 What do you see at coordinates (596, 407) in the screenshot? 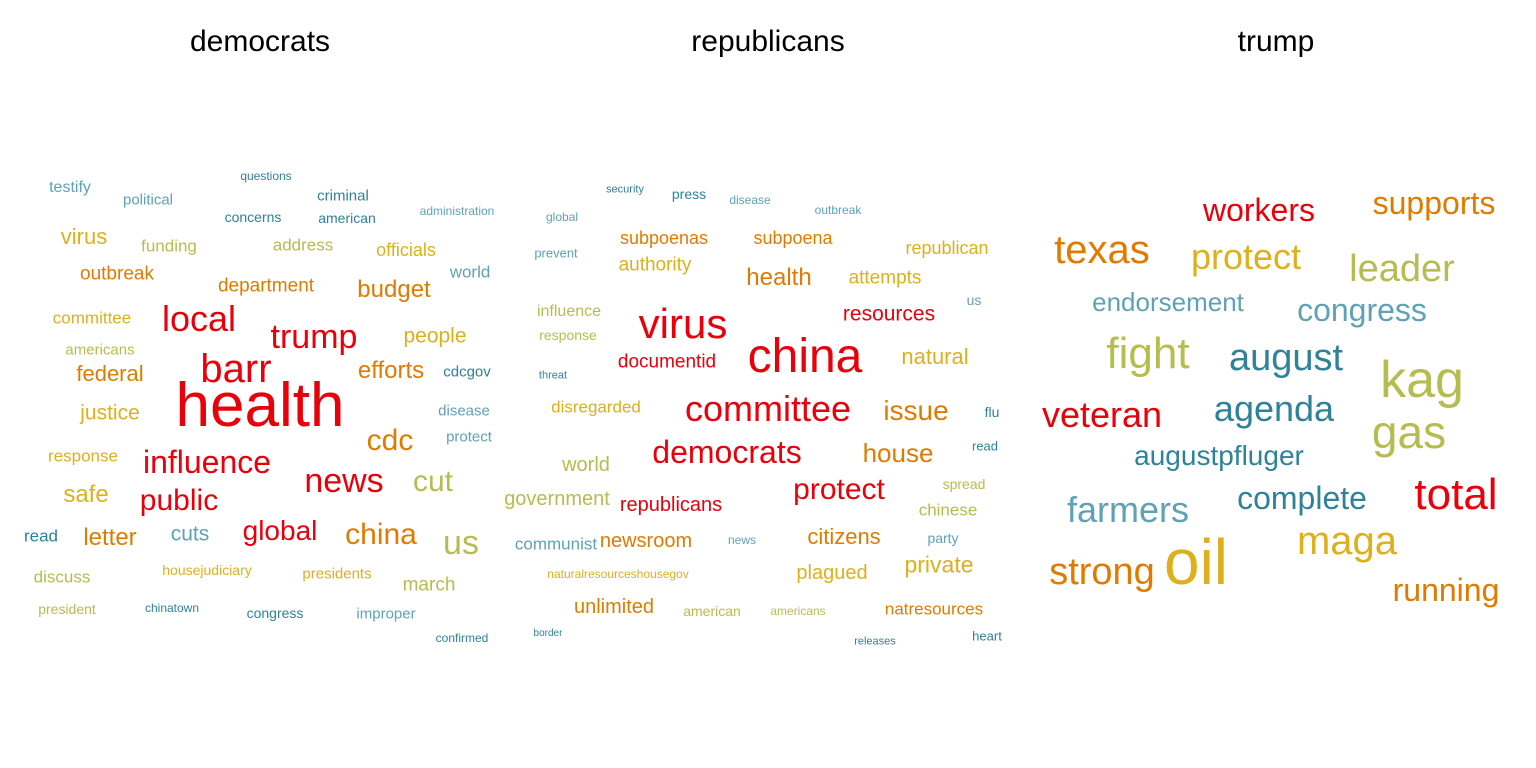
I see `cloud-word-disregarded: disregarded` at bounding box center [596, 407].